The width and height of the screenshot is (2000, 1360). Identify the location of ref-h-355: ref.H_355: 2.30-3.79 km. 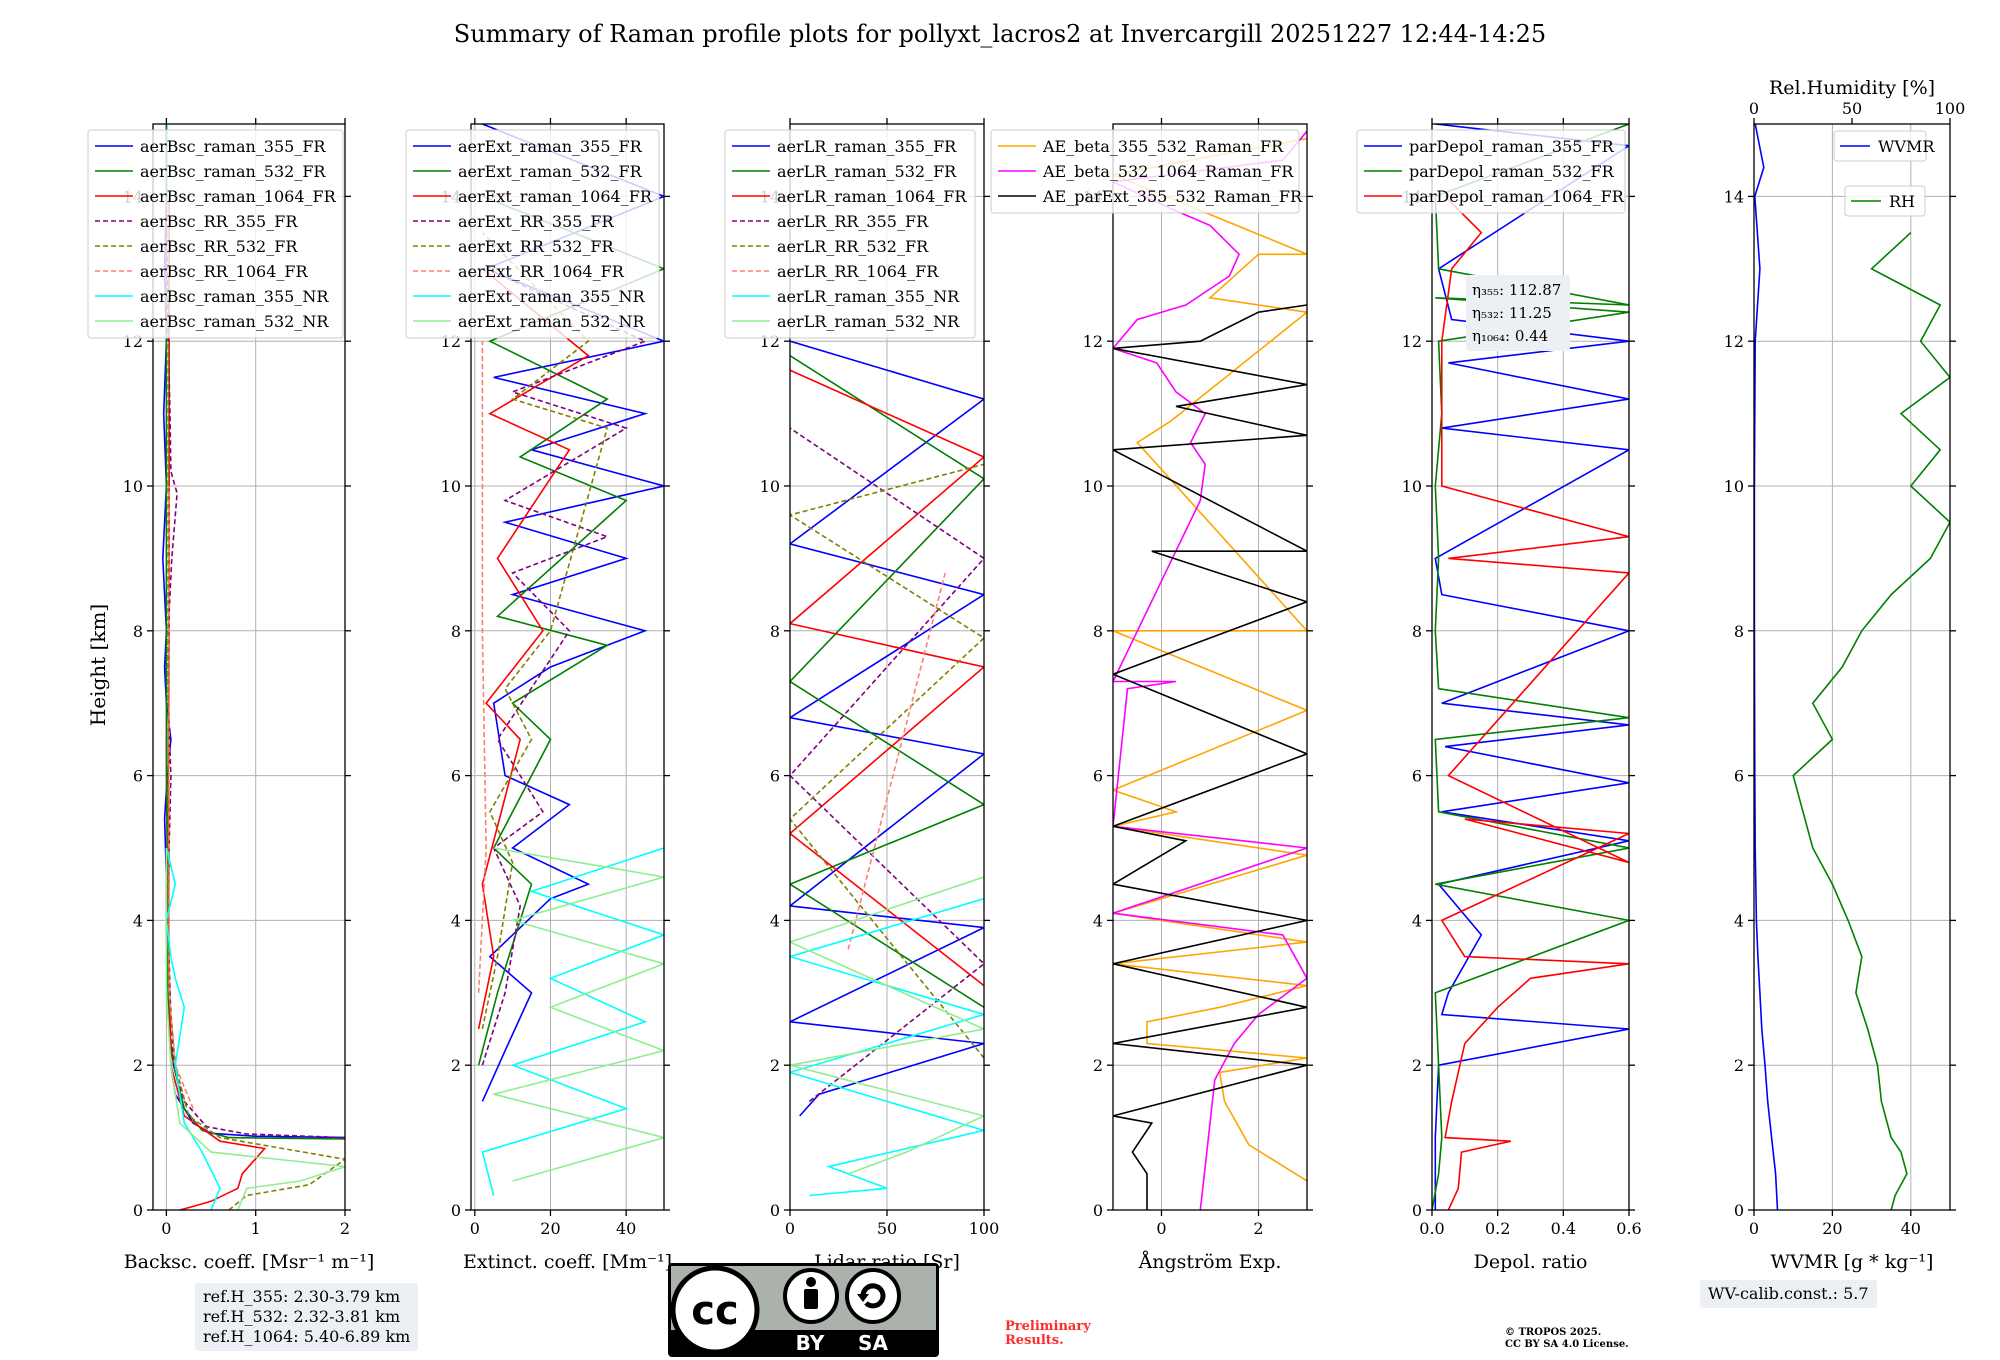
(302, 1296).